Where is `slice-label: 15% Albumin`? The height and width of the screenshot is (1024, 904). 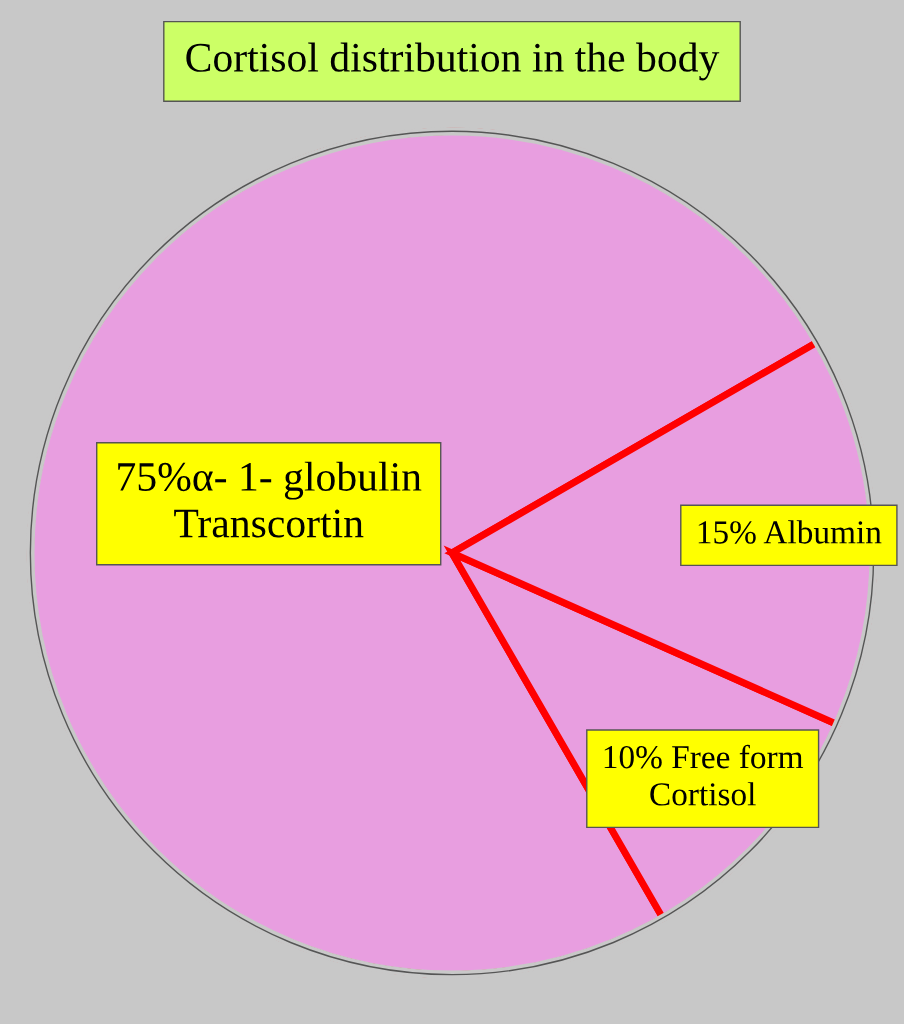 slice-label: 15% Albumin is located at coordinates (790, 532).